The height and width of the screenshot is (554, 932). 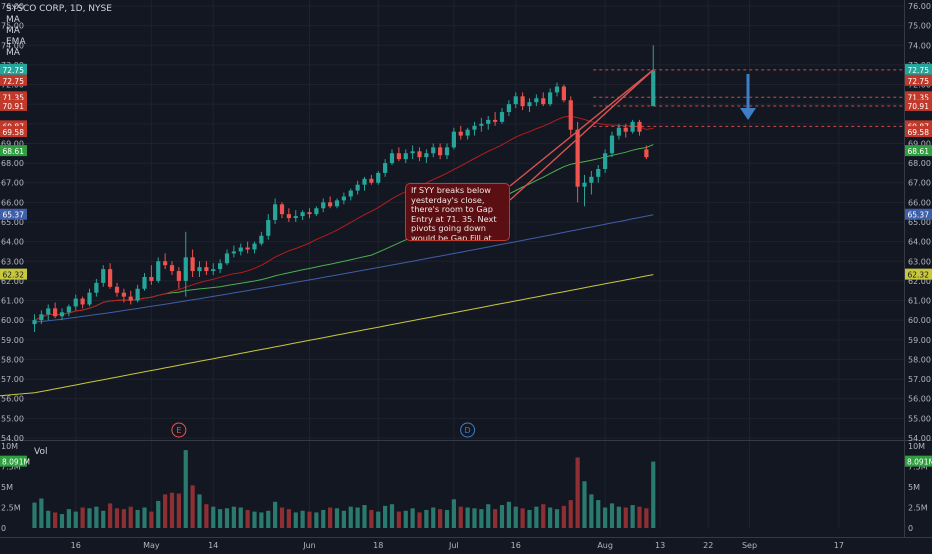 What do you see at coordinates (581, 128) in the screenshot?
I see `callout-pointer-line` at bounding box center [581, 128].